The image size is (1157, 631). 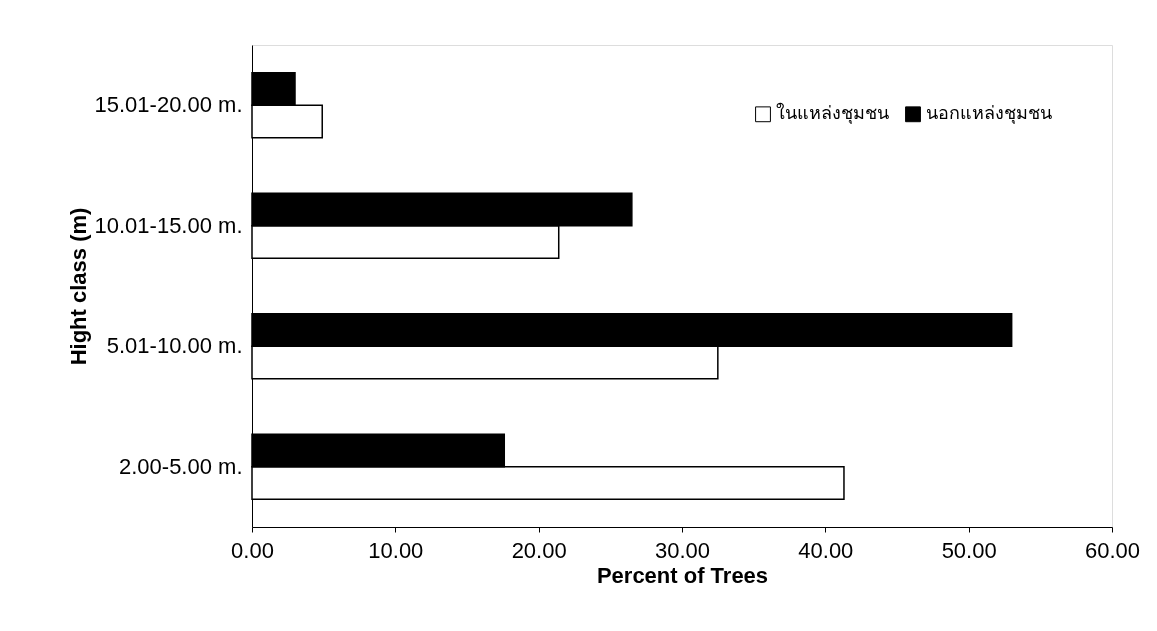 I want to click on x-tick-label: 30.00, so click(x=682, y=550).